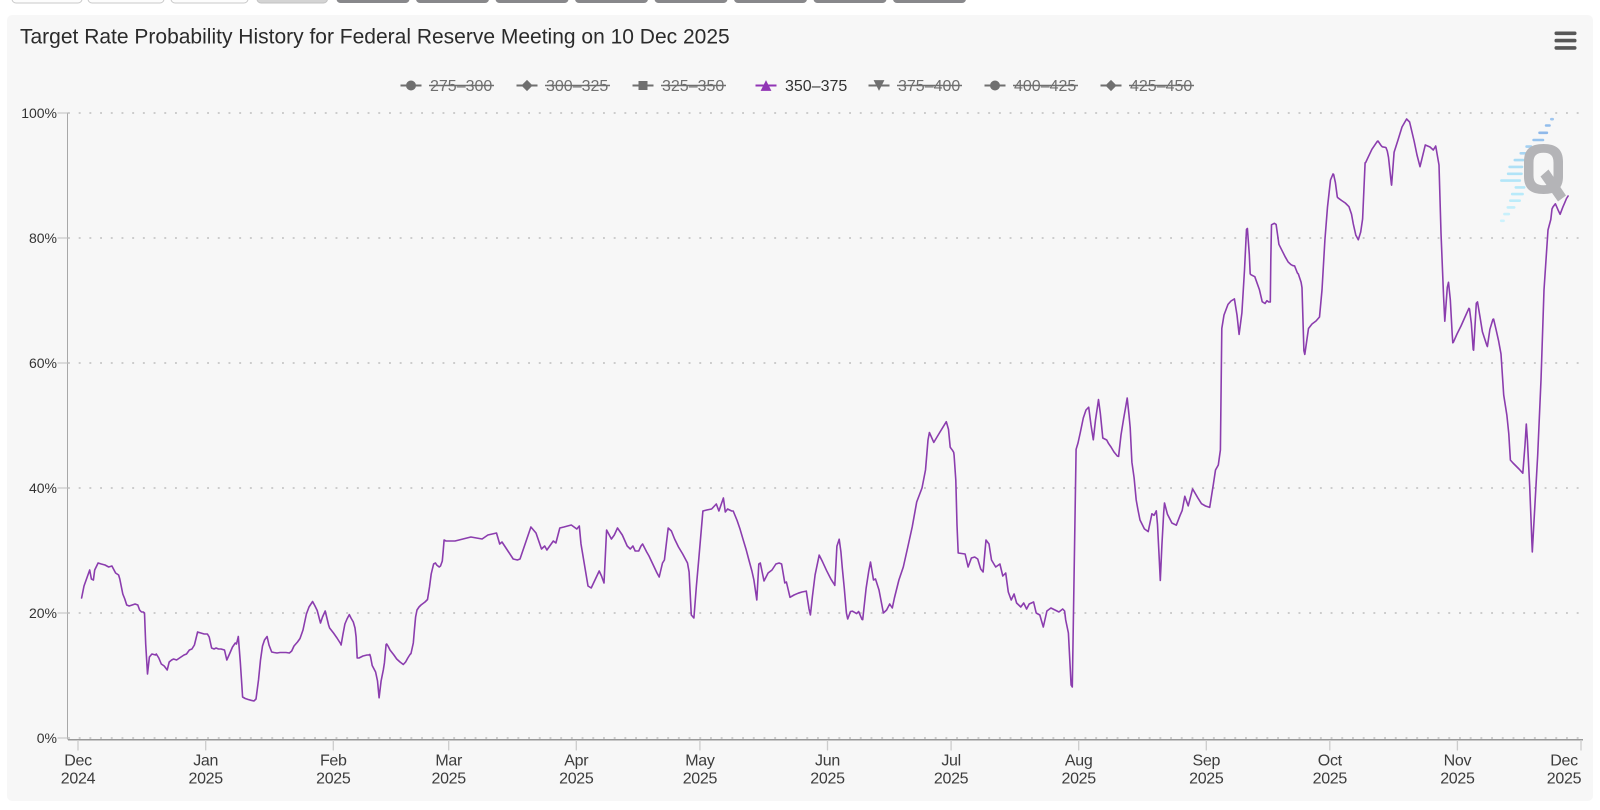 This screenshot has width=1600, height=810. I want to click on svg-text: 2024, so click(78, 779).